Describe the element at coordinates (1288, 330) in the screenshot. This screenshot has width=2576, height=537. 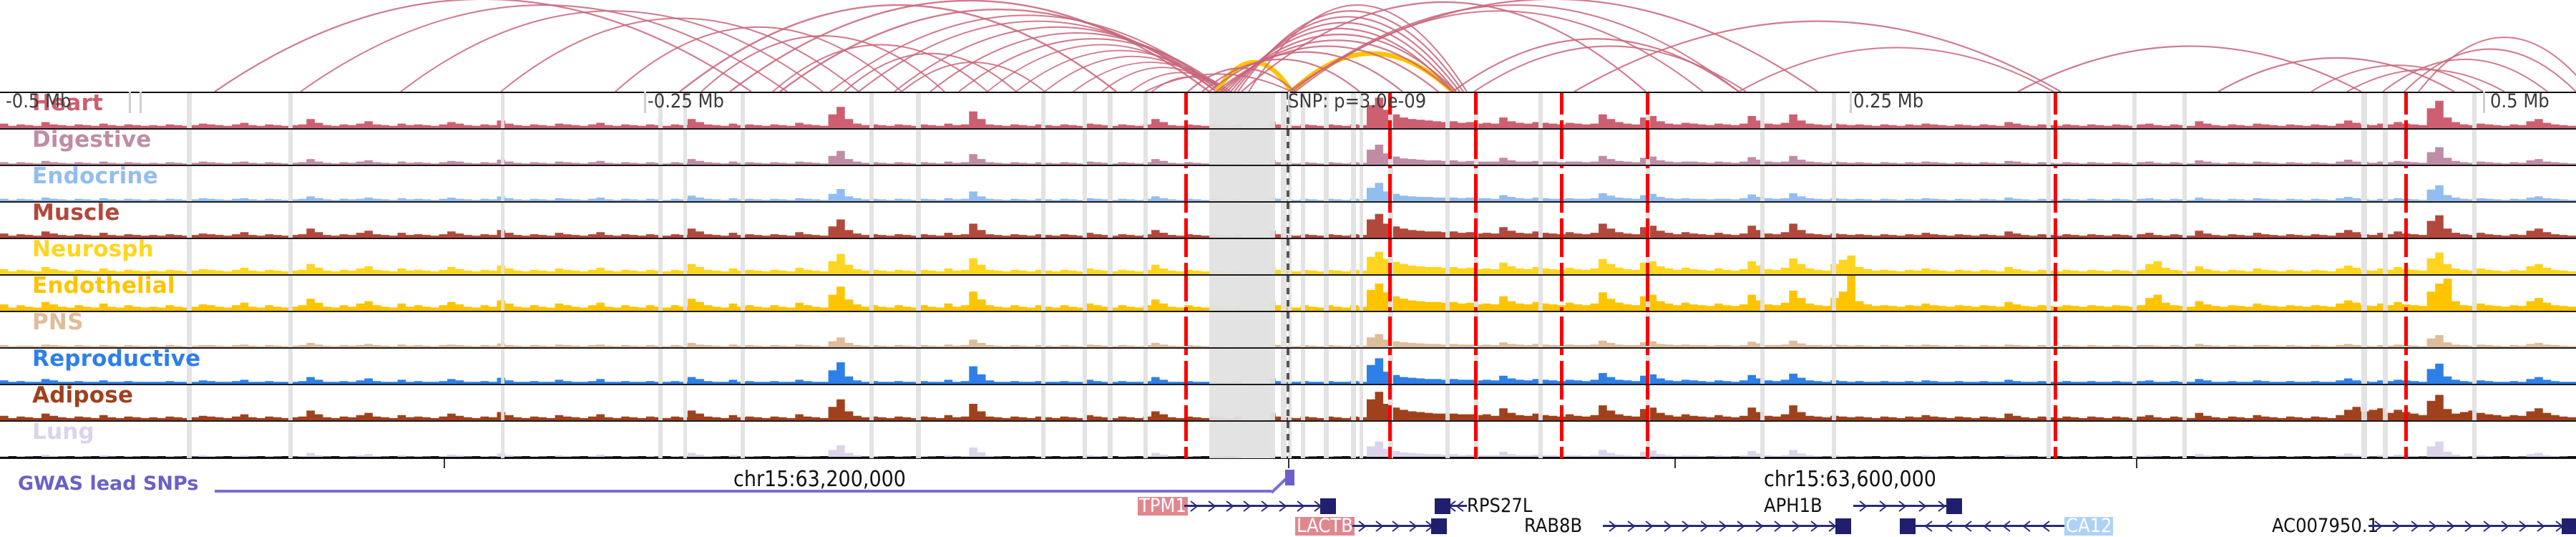
I see `signal-track: PNS` at that location.